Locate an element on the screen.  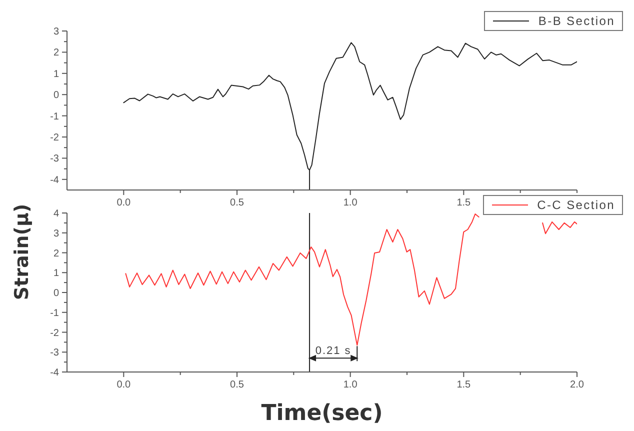
y-tick-label: 4 is located at coordinates (56, 214).